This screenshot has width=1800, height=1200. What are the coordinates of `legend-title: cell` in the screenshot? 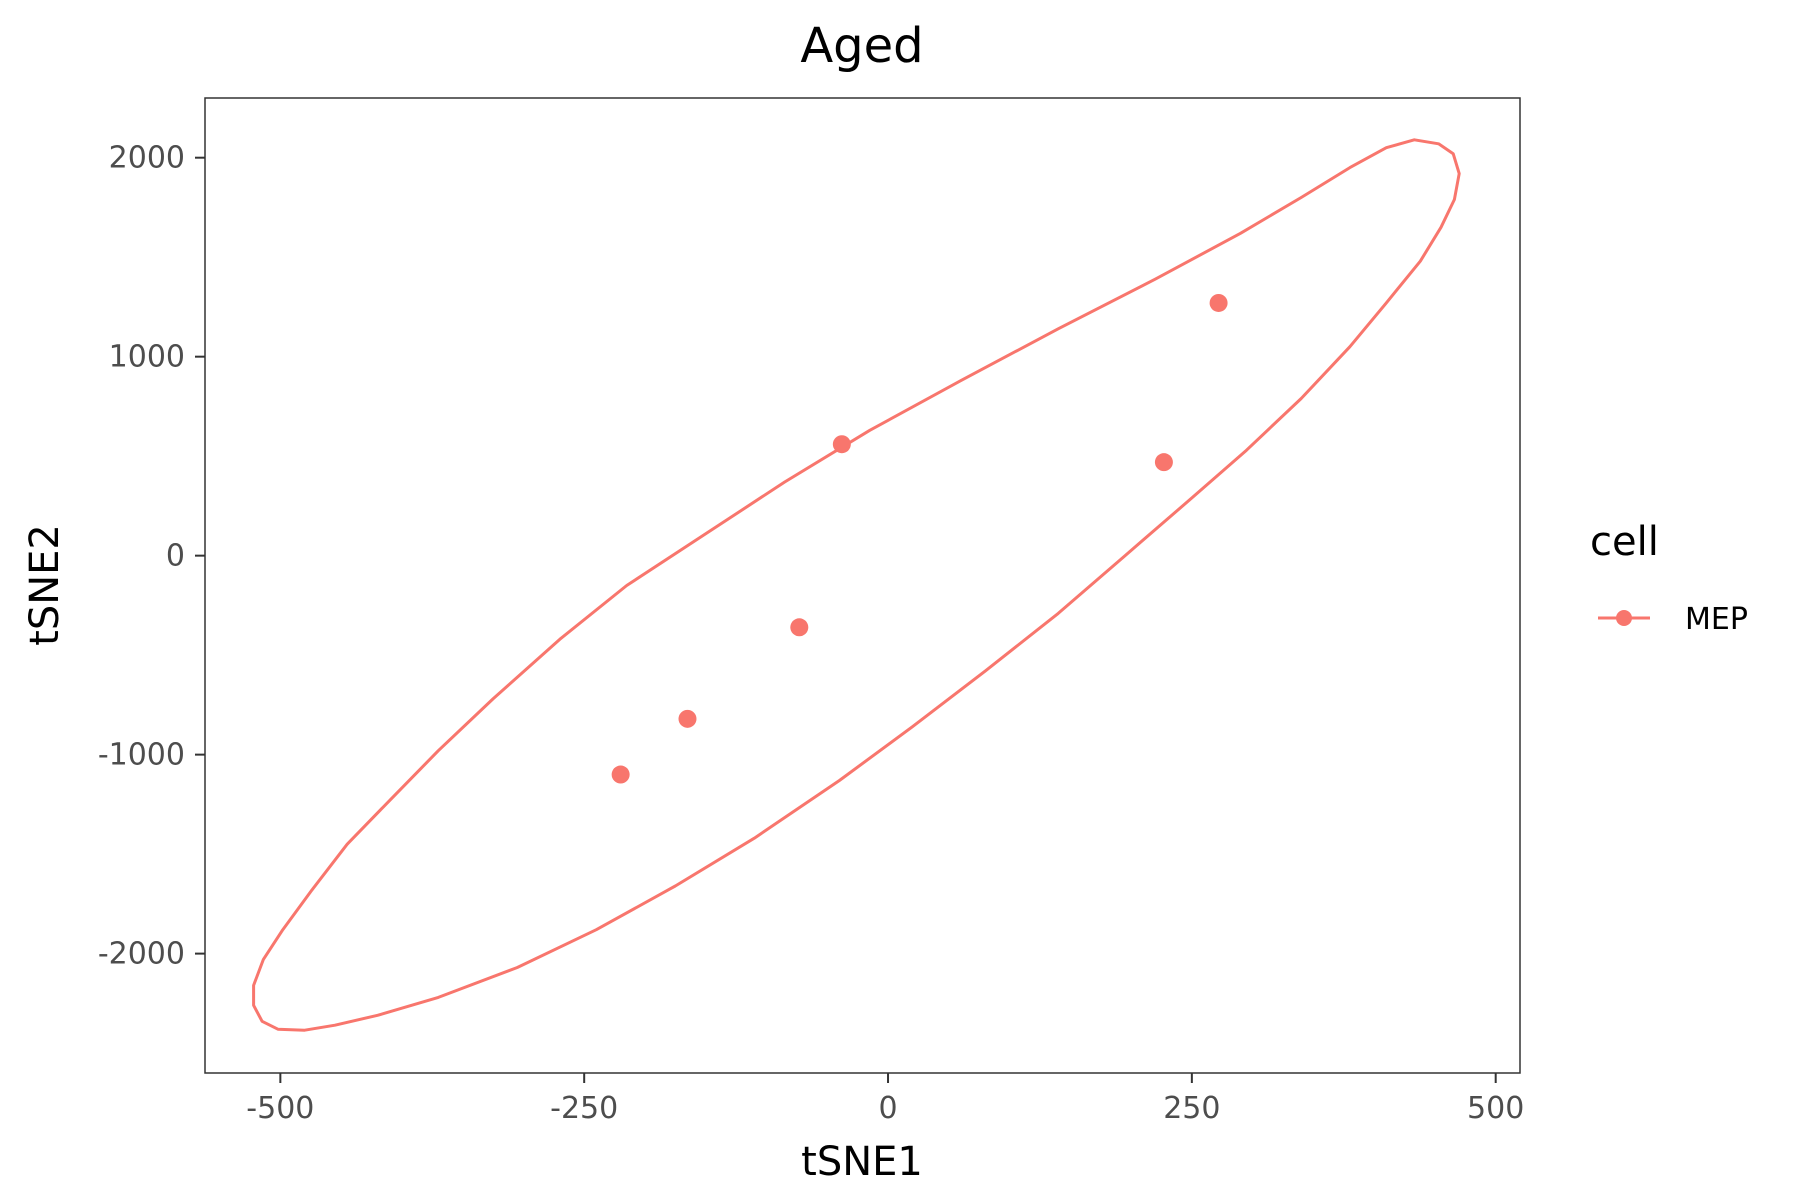 It's located at (1624, 542).